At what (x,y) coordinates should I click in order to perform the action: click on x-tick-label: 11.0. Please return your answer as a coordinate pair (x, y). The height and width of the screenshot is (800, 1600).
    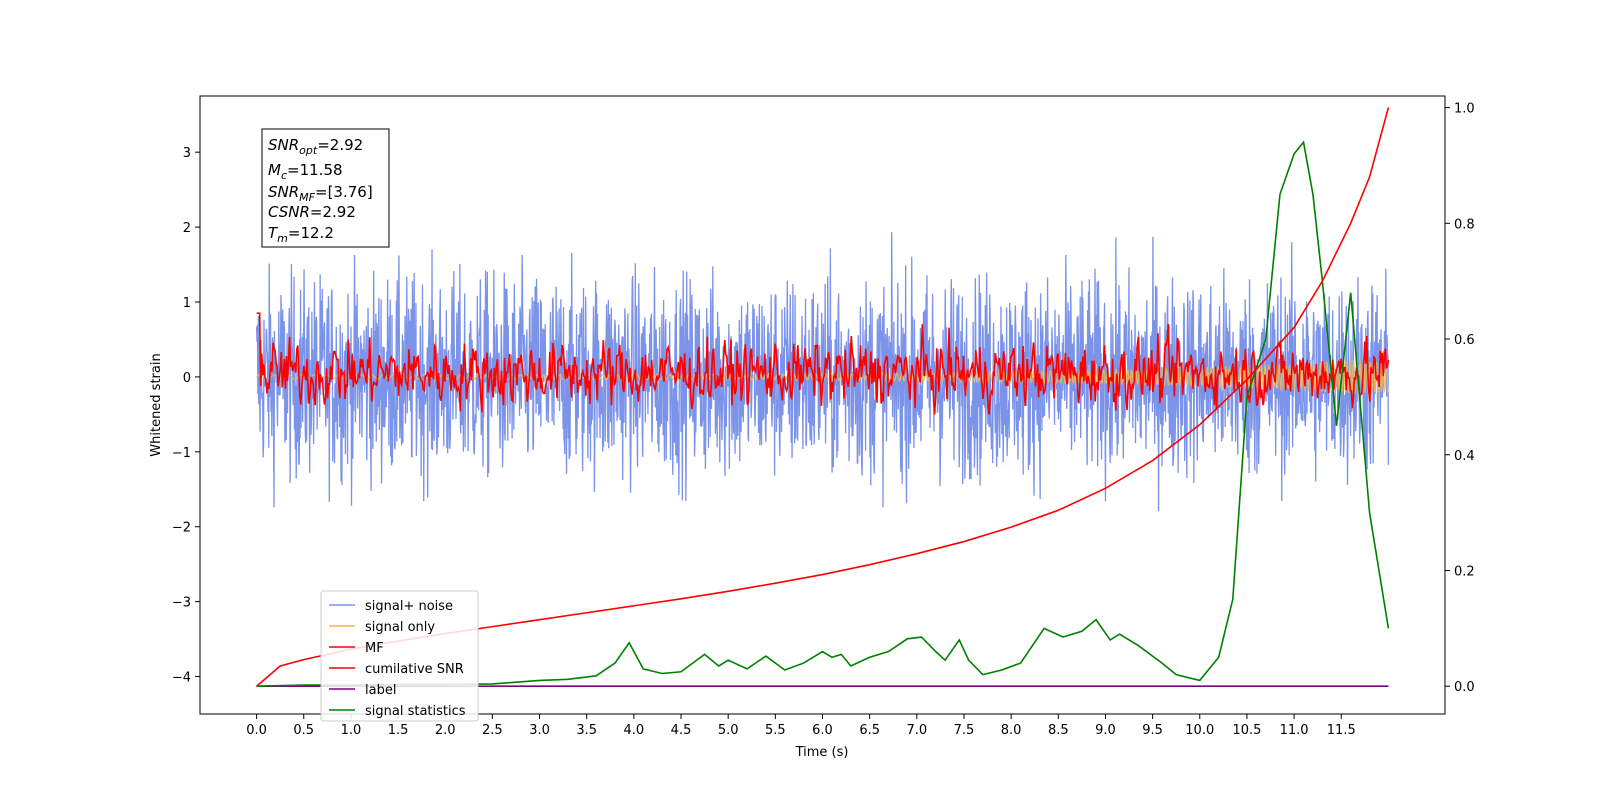
    Looking at the image, I should click on (1294, 730).